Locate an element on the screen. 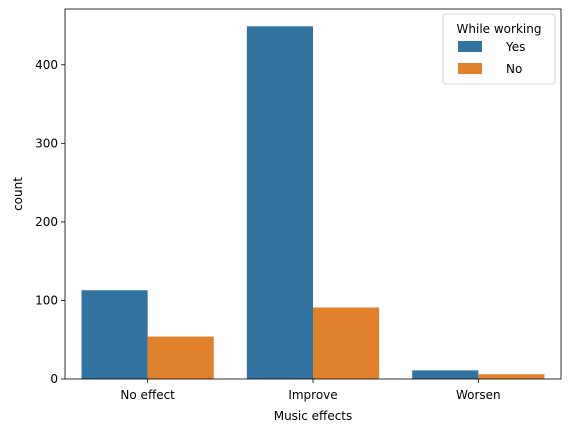  legend-label-no: No is located at coordinates (514, 69).